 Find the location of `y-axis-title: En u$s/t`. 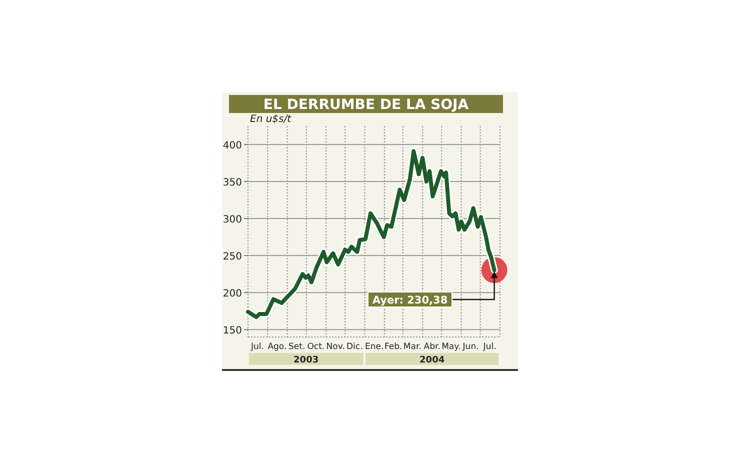

y-axis-title: En u$s/t is located at coordinates (271, 119).